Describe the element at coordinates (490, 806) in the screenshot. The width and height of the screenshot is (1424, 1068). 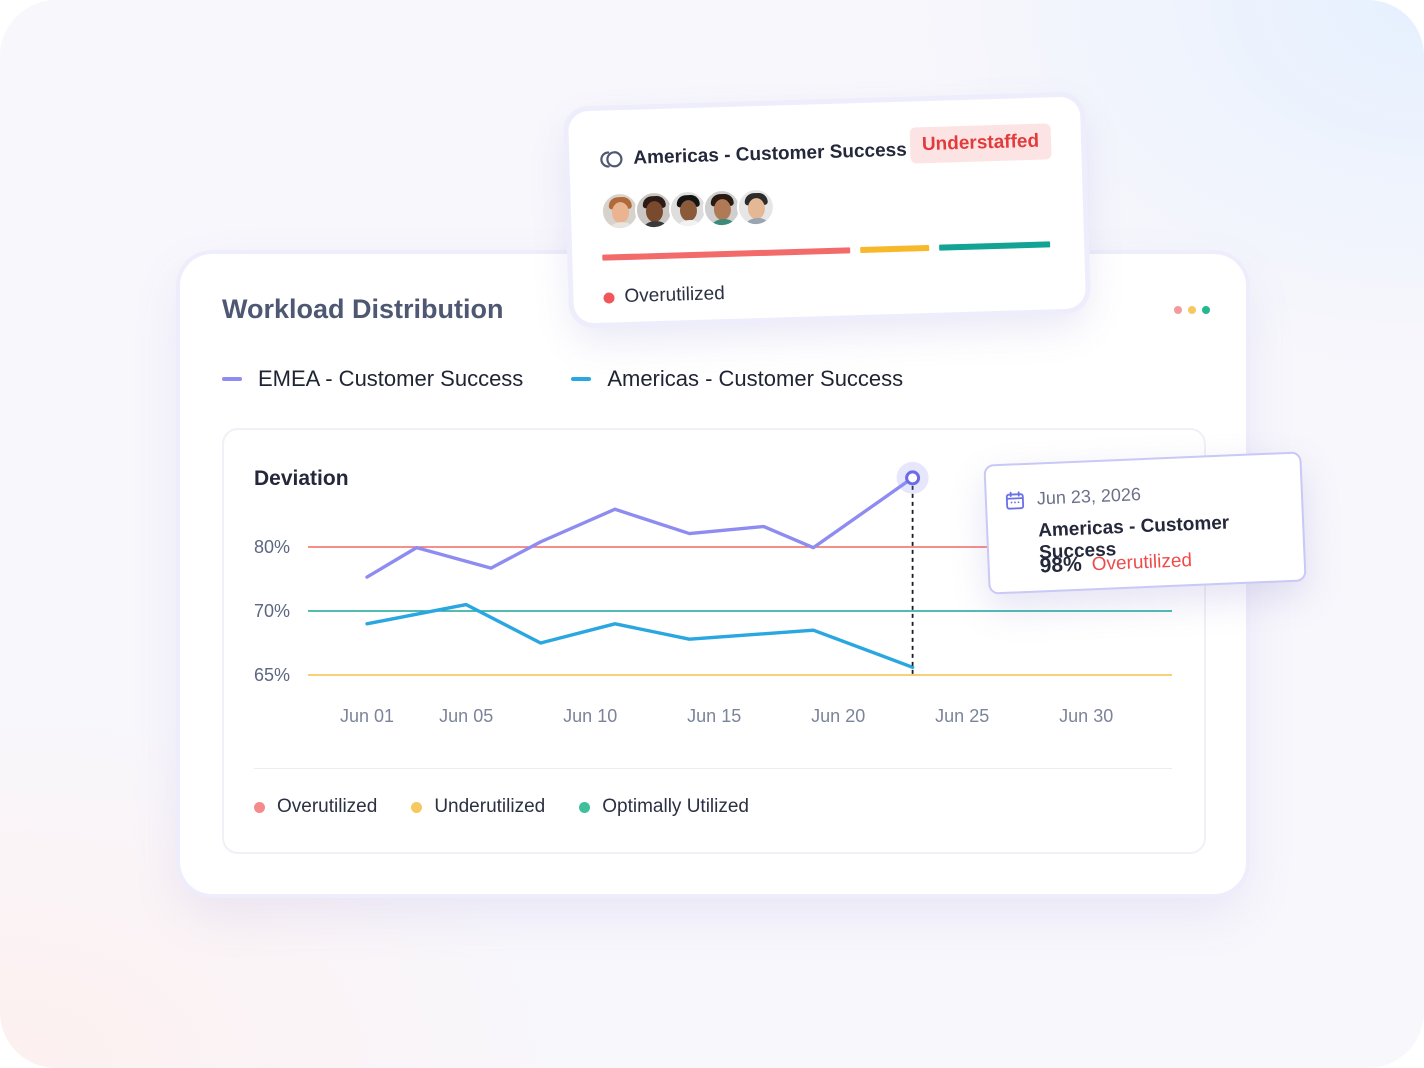
I see `legend-underutilized-label: Underutilized` at that location.